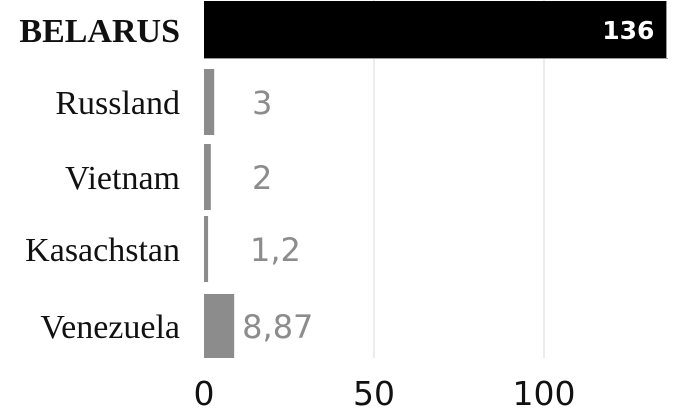 This screenshot has width=674, height=412. I want to click on value-label-belarus: 136, so click(628, 30).